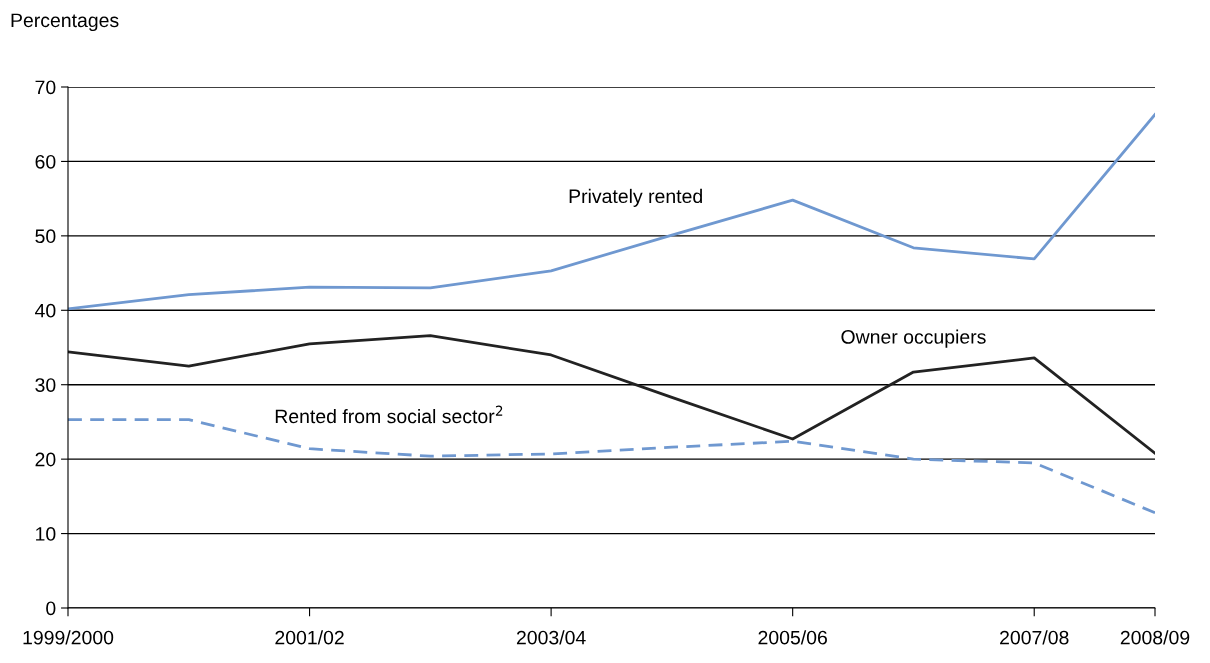 The height and width of the screenshot is (663, 1210). I want to click on y-tick-label: 30, so click(45, 385).